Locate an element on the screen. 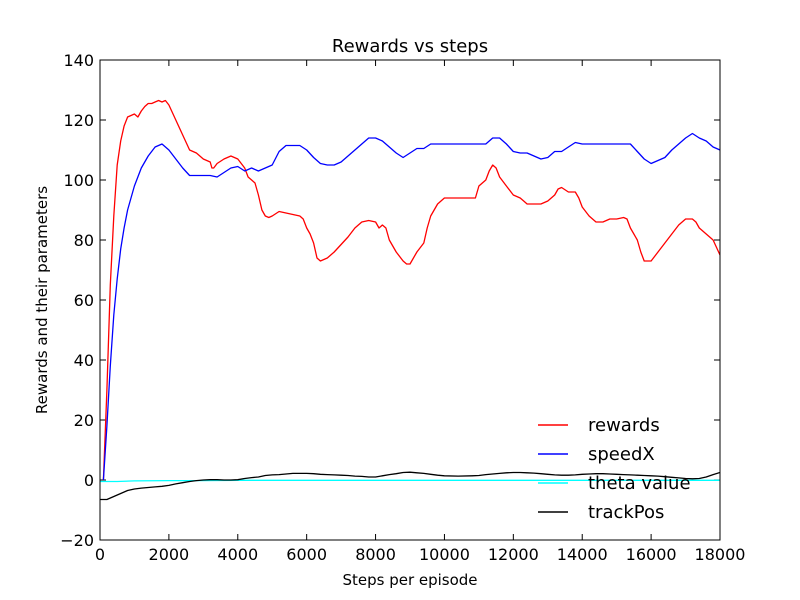 This screenshot has width=800, height=600. x-tick-label: 4000 is located at coordinates (237, 554).